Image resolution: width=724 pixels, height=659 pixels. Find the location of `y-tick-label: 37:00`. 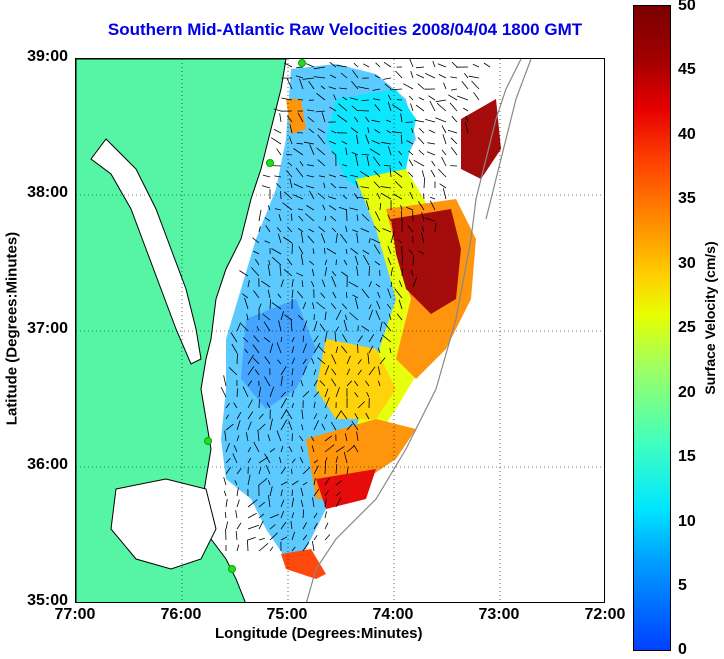

y-tick-label: 37:00 is located at coordinates (47, 328).